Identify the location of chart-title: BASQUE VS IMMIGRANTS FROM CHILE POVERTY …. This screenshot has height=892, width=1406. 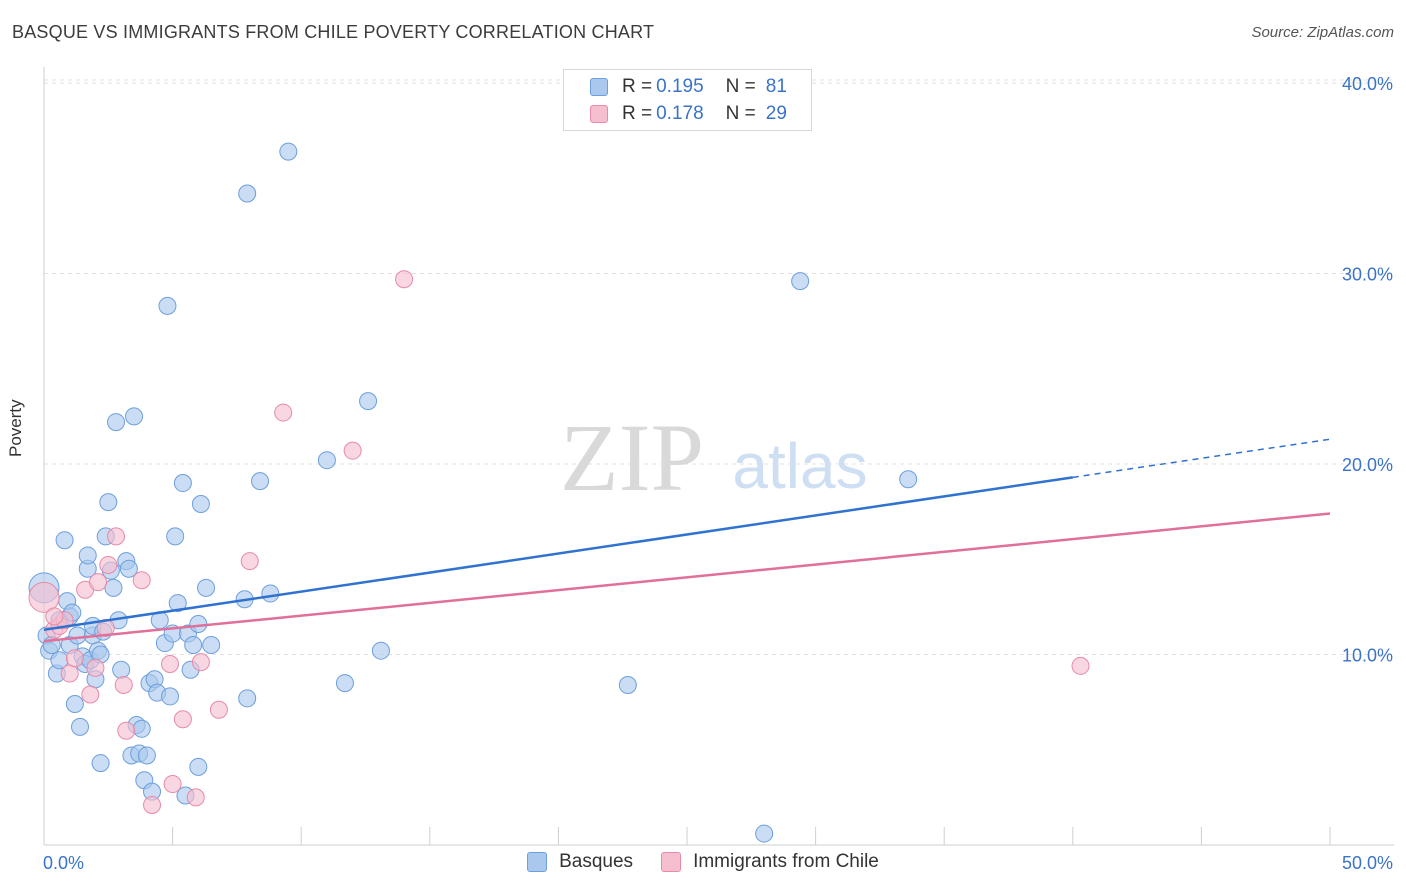
(333, 32).